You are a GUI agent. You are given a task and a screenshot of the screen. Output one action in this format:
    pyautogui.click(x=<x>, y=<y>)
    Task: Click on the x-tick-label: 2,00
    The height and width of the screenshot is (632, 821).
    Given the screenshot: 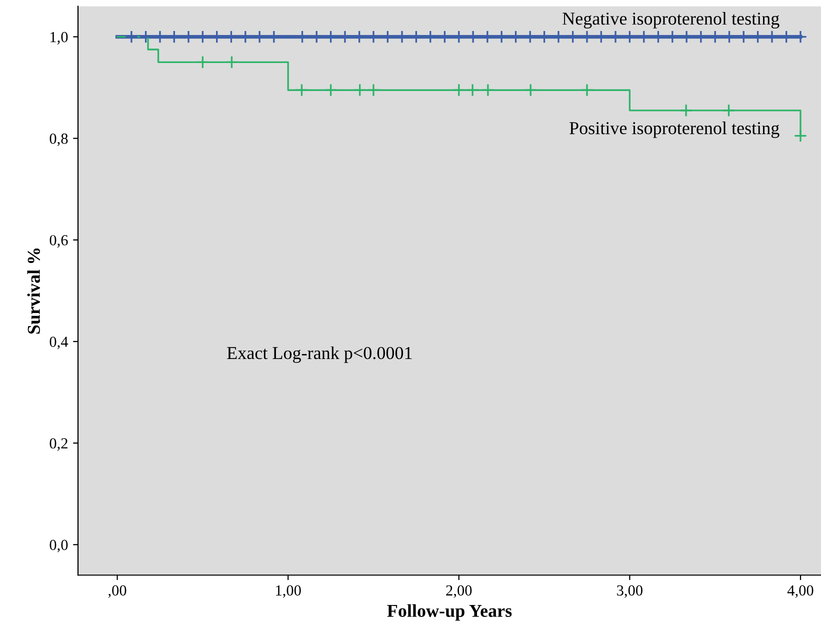 What is the action you would take?
    pyautogui.click(x=459, y=591)
    